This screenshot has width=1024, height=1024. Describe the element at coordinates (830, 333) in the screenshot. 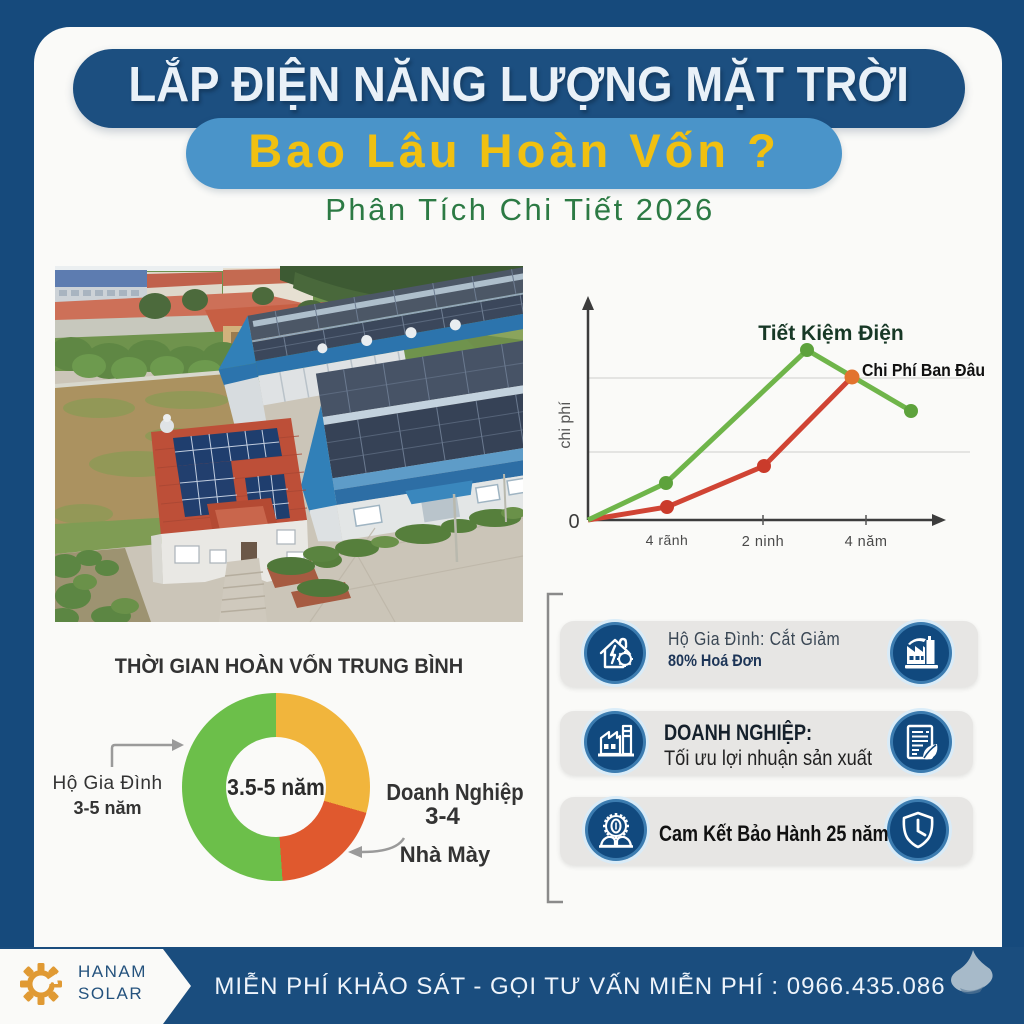

I see `svg-text: Tiết Kiệm Điện` at that location.